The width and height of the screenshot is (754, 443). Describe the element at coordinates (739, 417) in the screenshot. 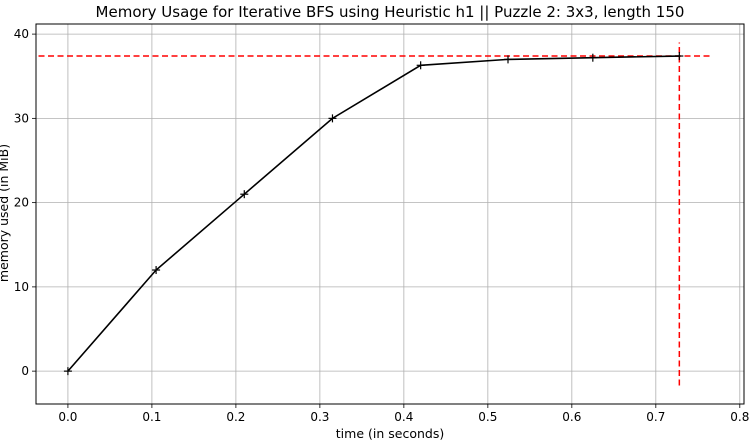

I see `x-tick-label: 0.8` at that location.